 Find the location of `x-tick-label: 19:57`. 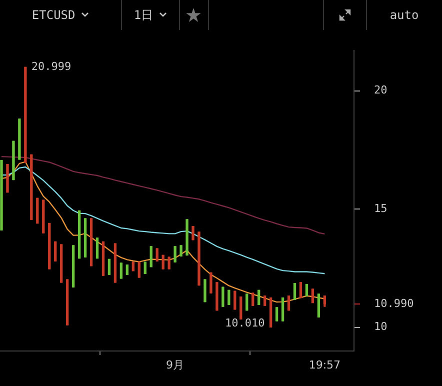

x-tick-label: 19:57 is located at coordinates (324, 365).